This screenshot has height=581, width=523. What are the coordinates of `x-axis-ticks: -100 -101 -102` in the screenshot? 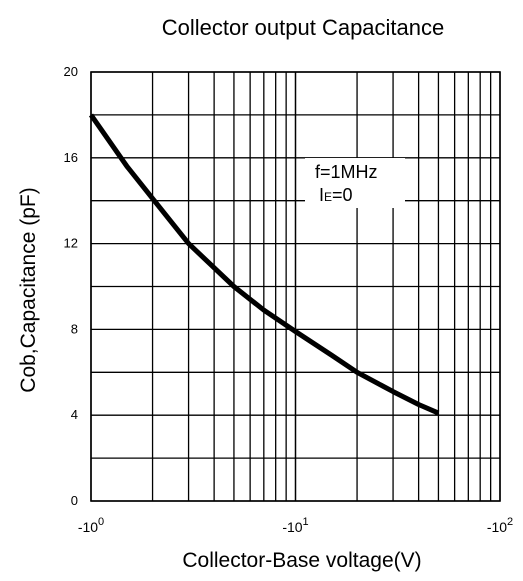 It's located at (295, 525).